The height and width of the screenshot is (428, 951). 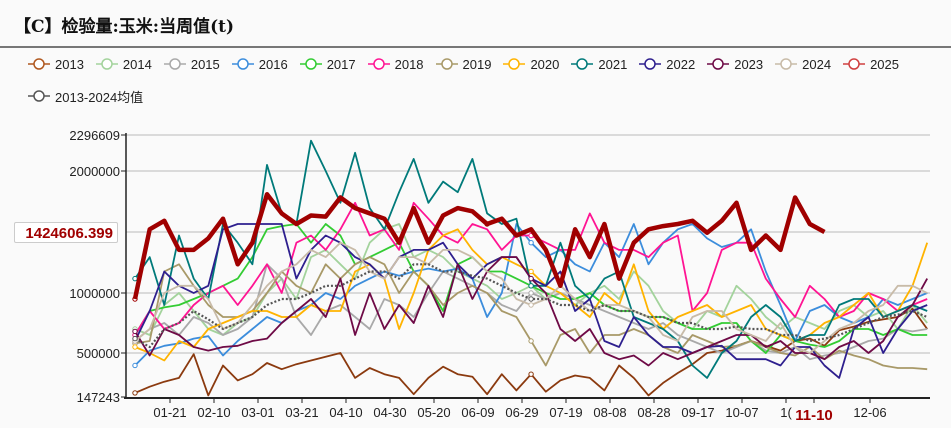 What do you see at coordinates (565, 412) in the screenshot?
I see `x-tick-label: 07-19` at bounding box center [565, 412].